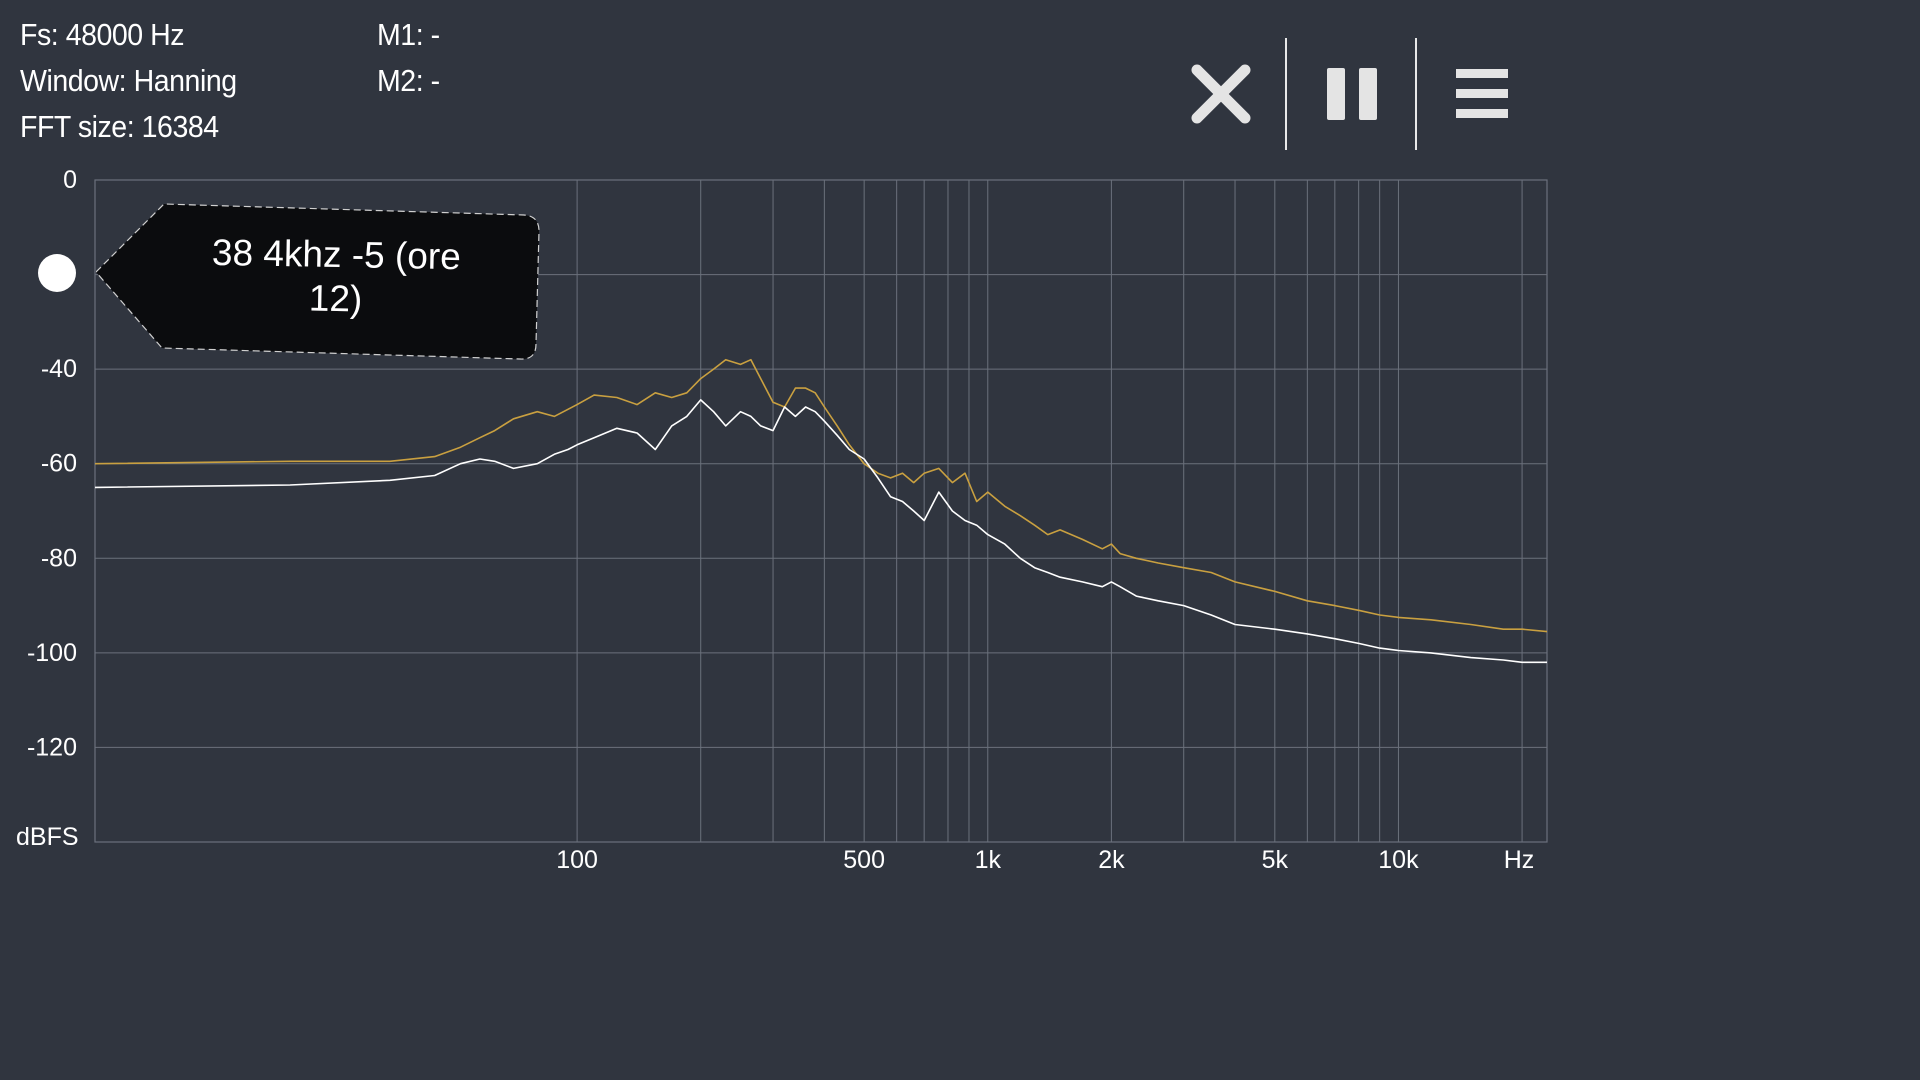  I want to click on tooltip-shape, so click(318, 281).